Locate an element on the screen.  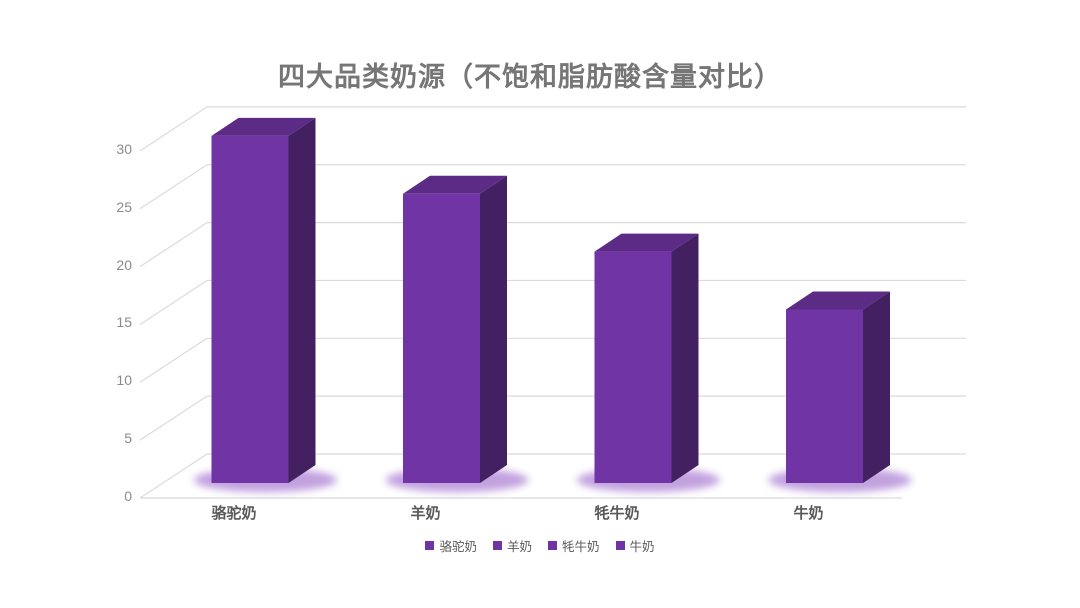
category-label-骆驼奶: 骆驼奶 is located at coordinates (234, 513).